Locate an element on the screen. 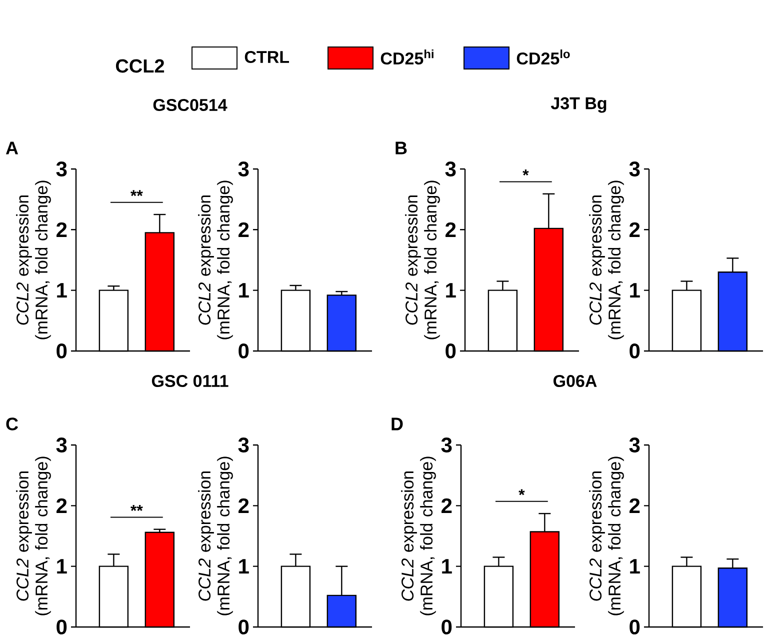 The image size is (768, 640). text: C is located at coordinates (12, 424).